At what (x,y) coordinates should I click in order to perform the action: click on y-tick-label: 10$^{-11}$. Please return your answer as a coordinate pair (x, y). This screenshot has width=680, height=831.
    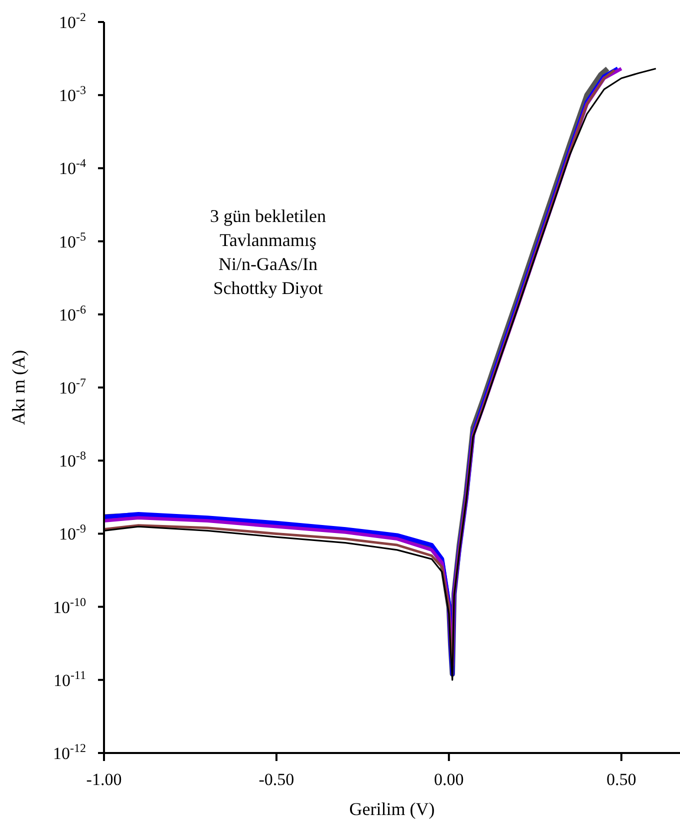
    Looking at the image, I should click on (69, 679).